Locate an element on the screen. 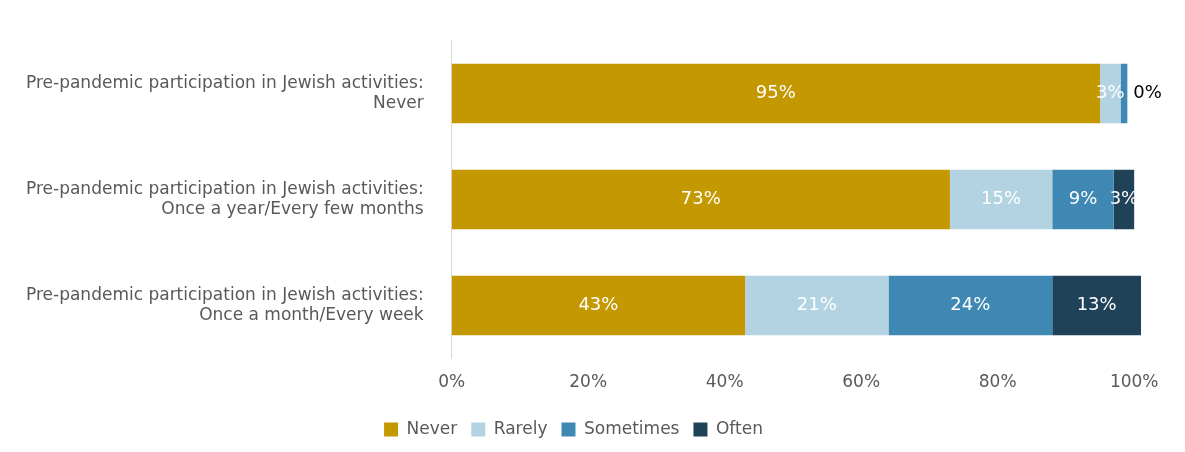 The height and width of the screenshot is (452, 1185). data-label: 15% is located at coordinates (1001, 198).